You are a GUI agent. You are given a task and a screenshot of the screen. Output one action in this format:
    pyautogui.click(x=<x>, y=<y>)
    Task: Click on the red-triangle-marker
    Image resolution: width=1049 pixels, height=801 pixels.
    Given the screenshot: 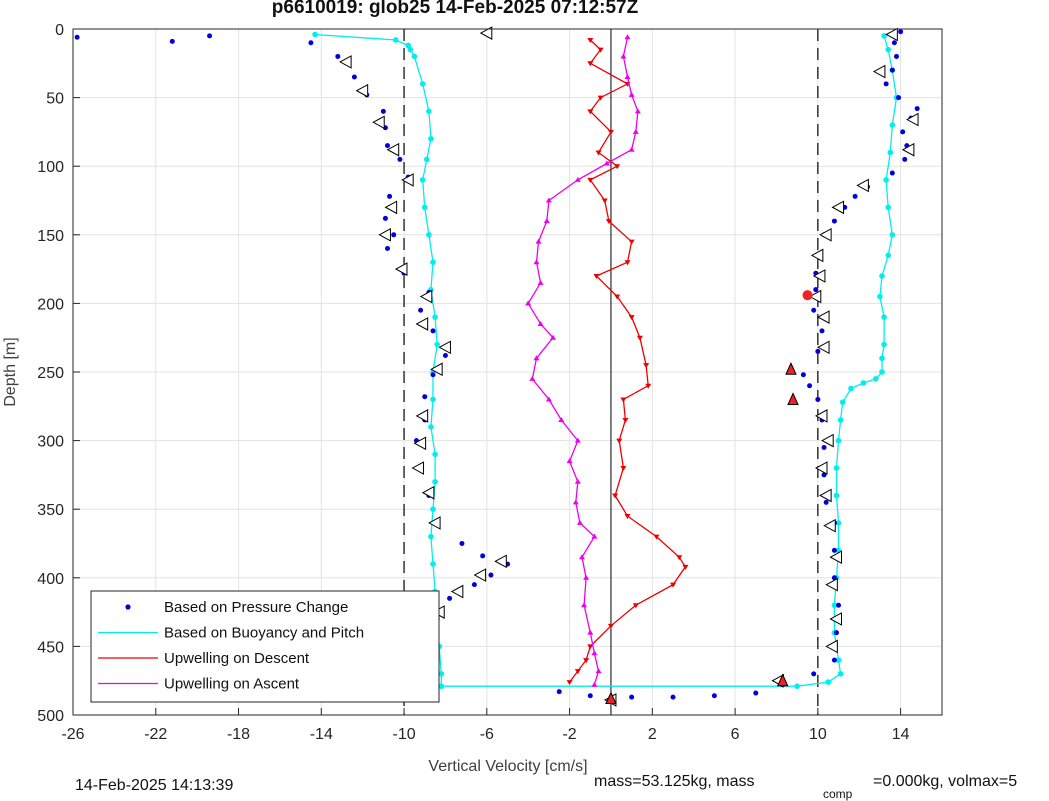 What is the action you would take?
    pyautogui.click(x=782, y=680)
    